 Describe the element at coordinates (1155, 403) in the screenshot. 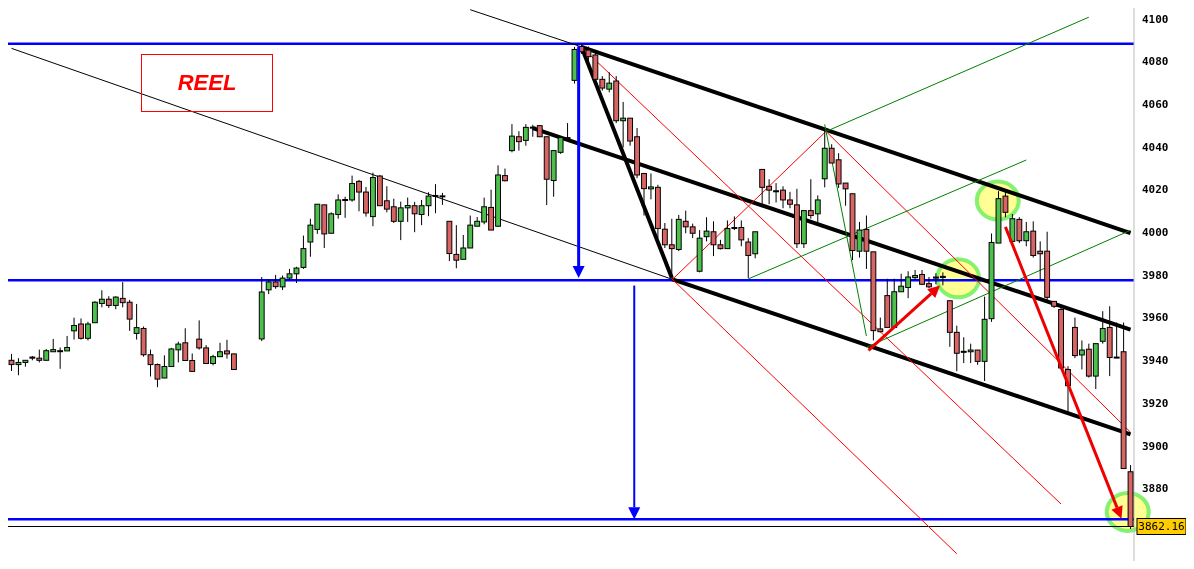

I see `y-tick-label: 3920` at that location.